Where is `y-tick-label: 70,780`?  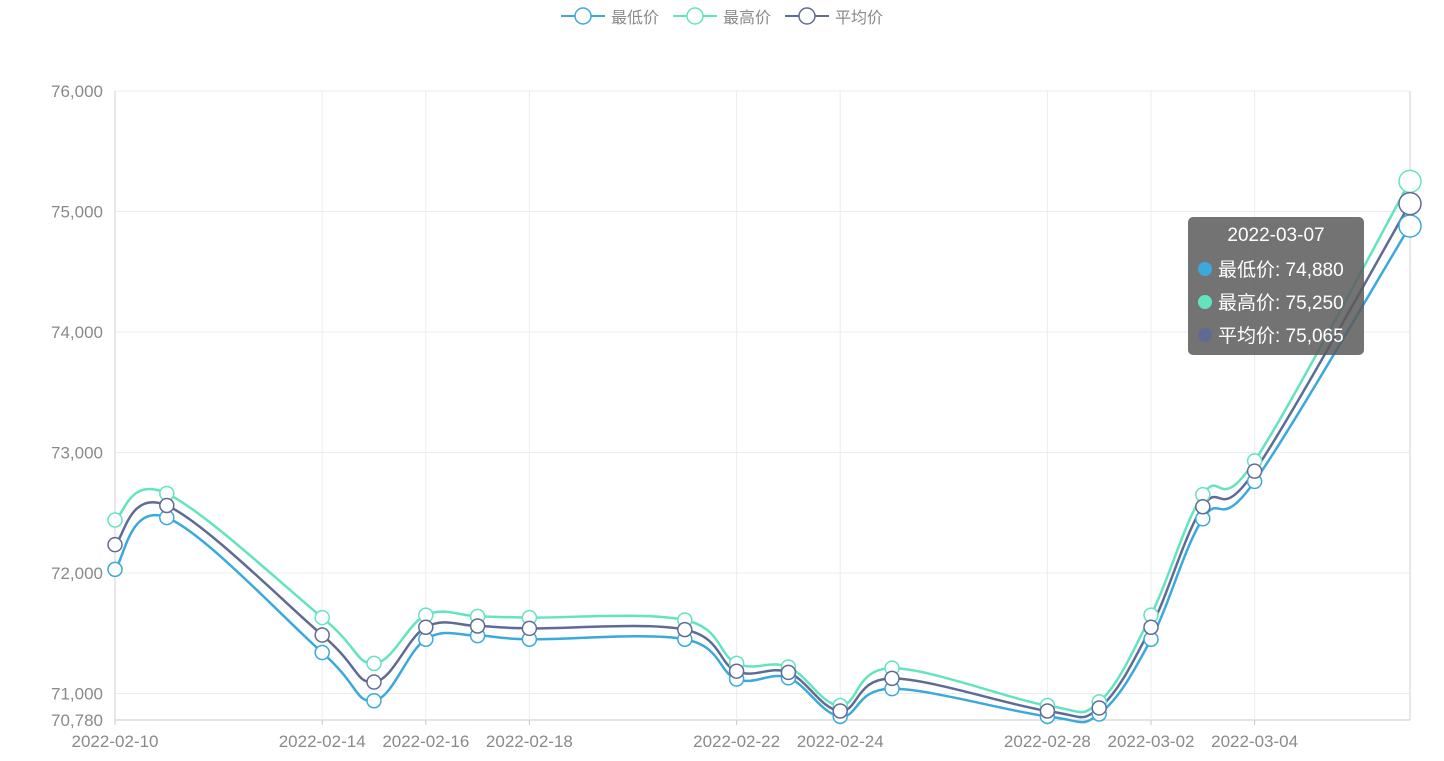
y-tick-label: 70,780 is located at coordinates (77, 720).